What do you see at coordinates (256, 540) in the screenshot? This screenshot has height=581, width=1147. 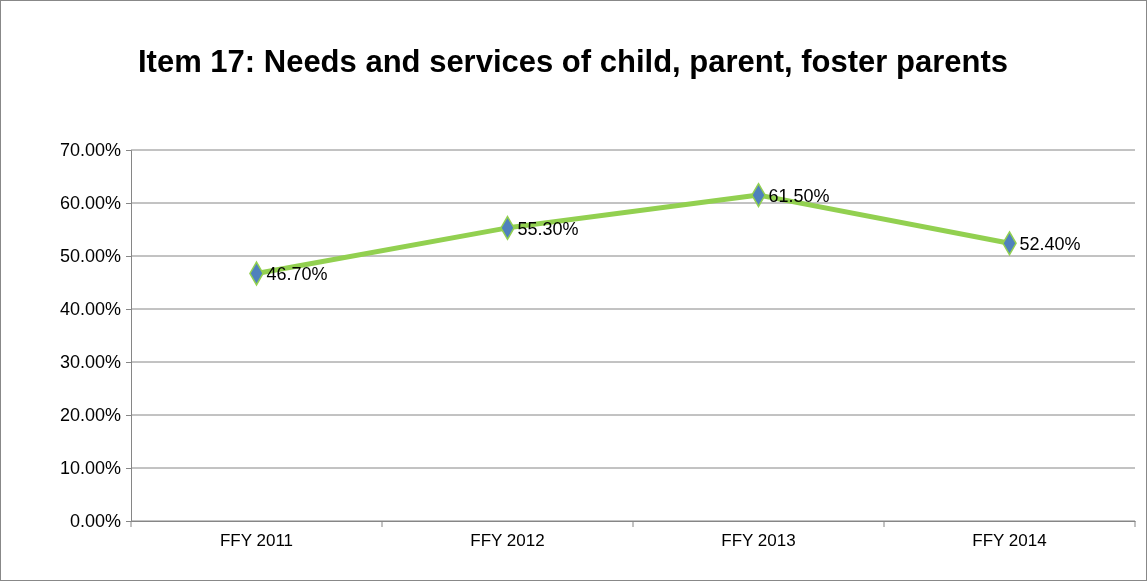 I see `x-tick-label: FFY 2011` at bounding box center [256, 540].